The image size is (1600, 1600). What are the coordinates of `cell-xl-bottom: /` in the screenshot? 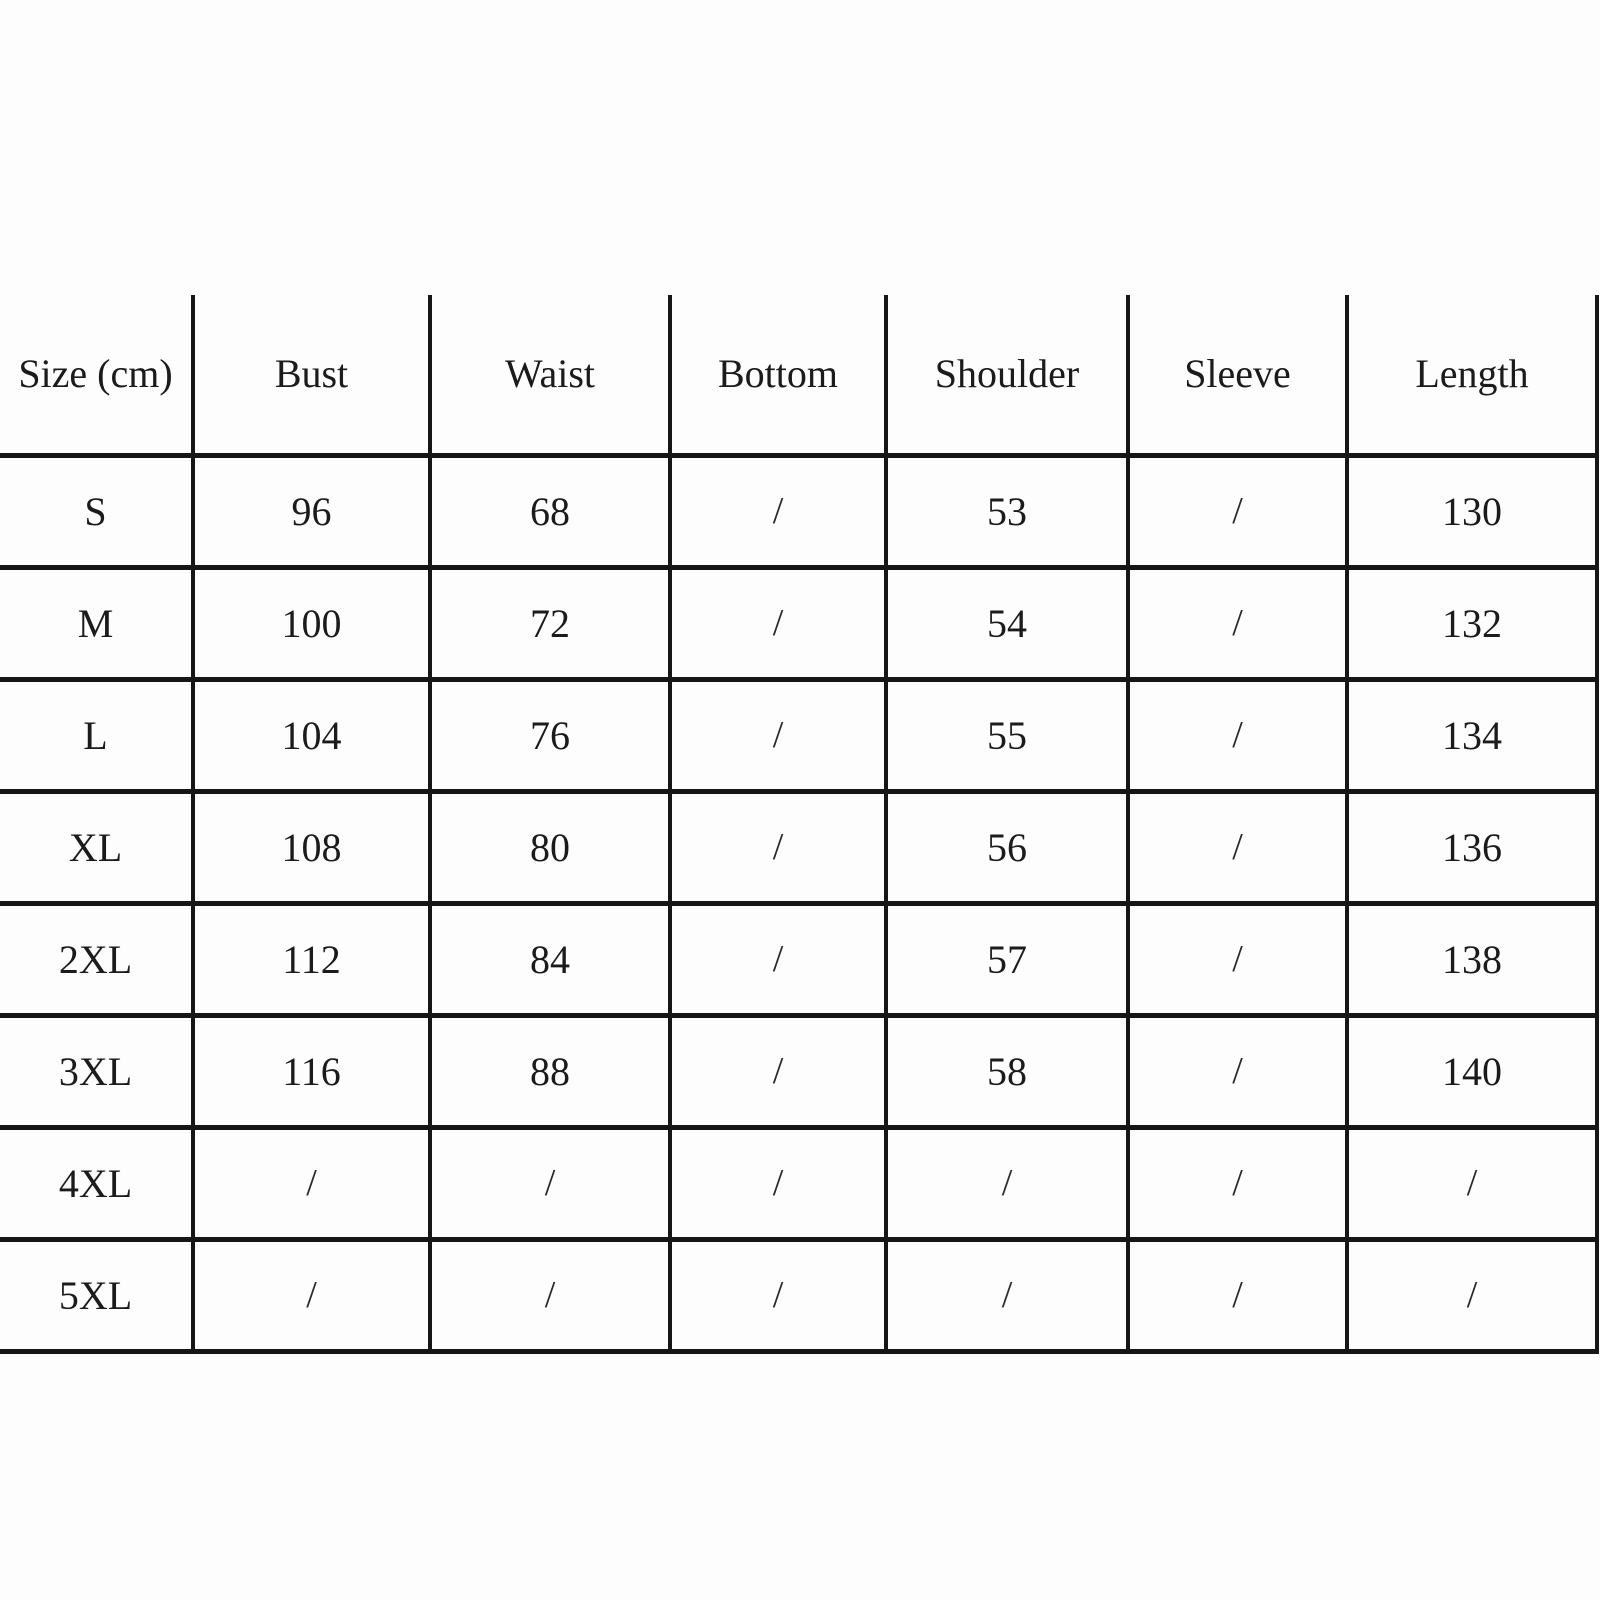 It's located at (778, 847).